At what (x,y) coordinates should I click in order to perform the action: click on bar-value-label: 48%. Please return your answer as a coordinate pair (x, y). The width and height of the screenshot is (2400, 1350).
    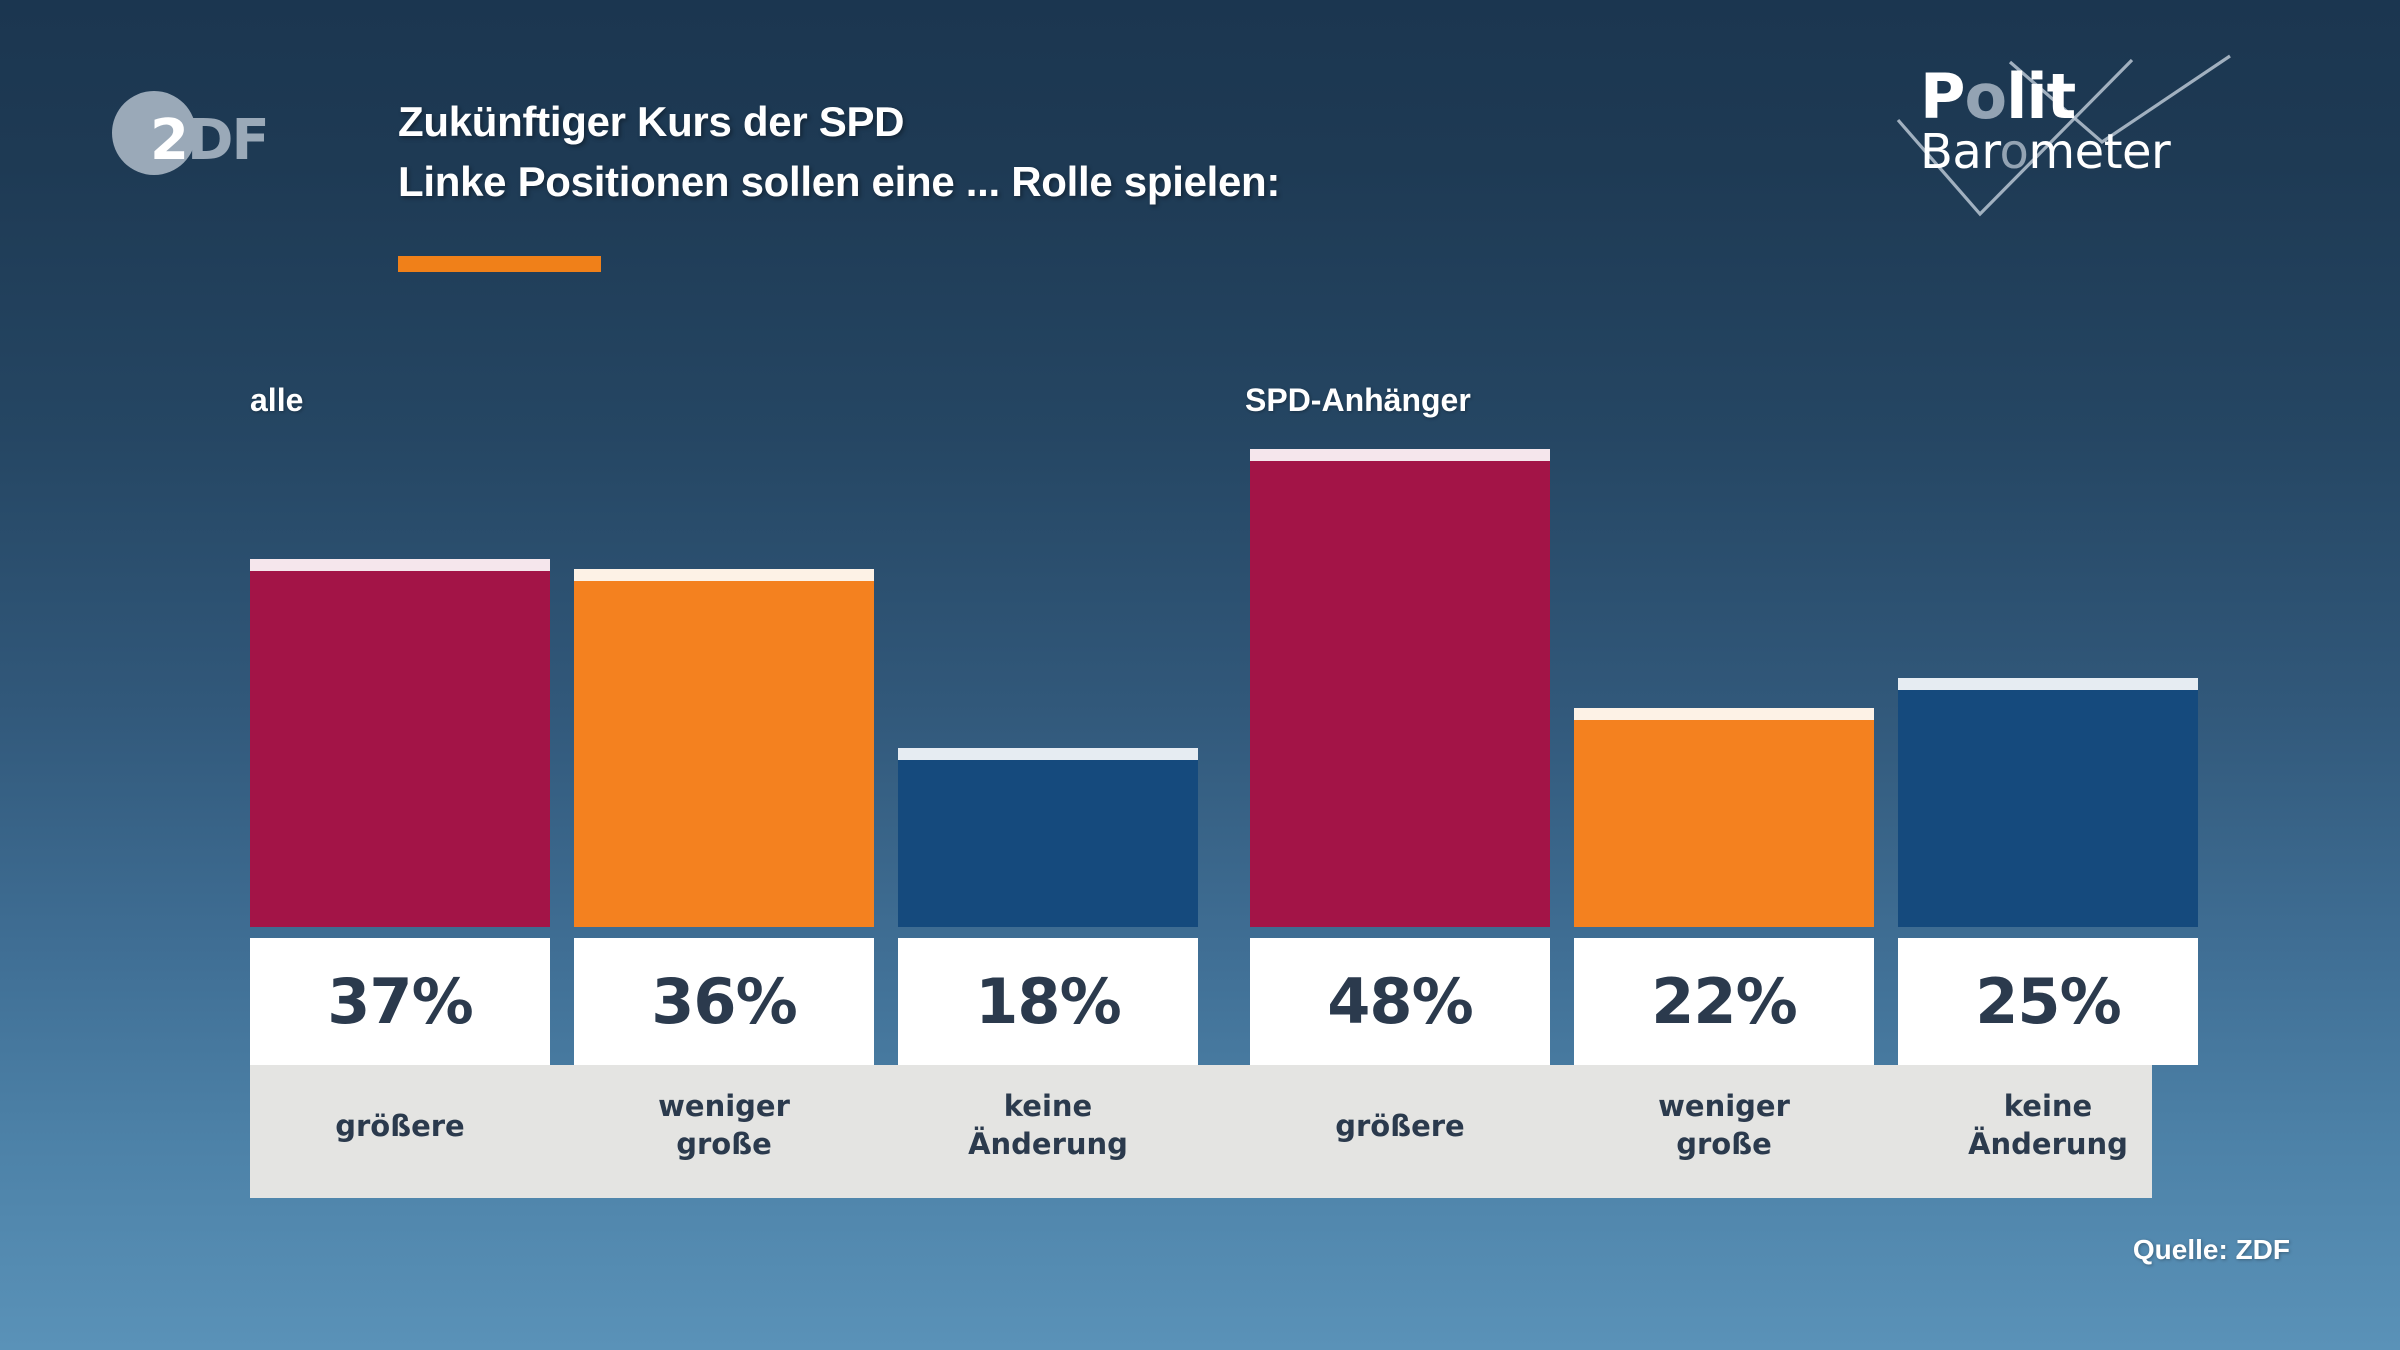
    Looking at the image, I should click on (1400, 1001).